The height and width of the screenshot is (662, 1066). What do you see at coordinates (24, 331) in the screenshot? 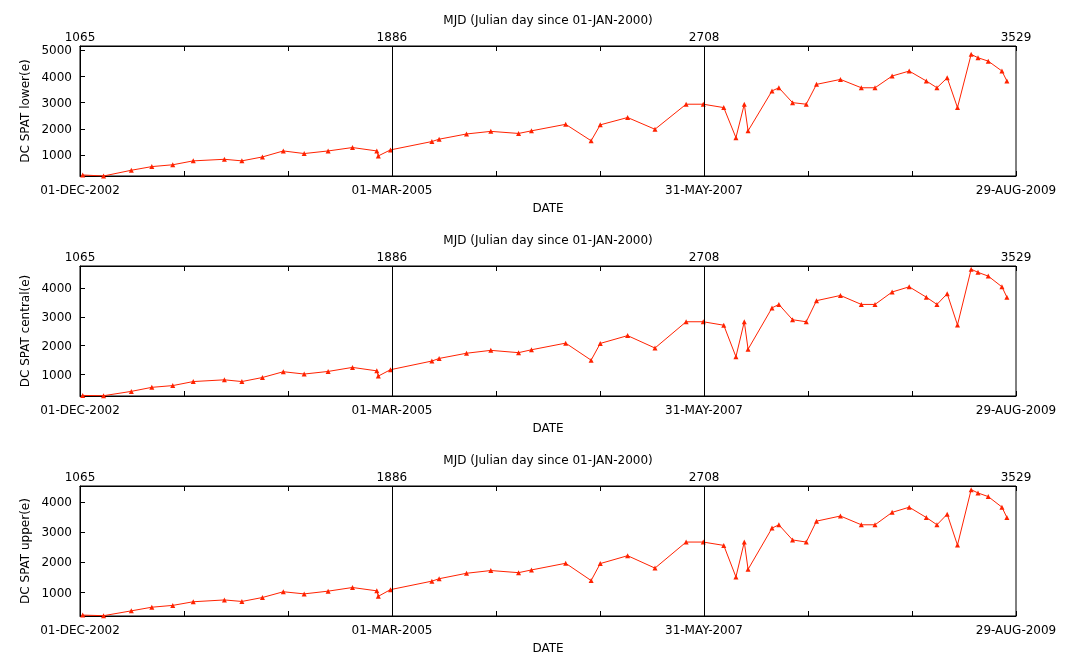
I see `y-axis-title: DC SPAT central(e)` at bounding box center [24, 331].